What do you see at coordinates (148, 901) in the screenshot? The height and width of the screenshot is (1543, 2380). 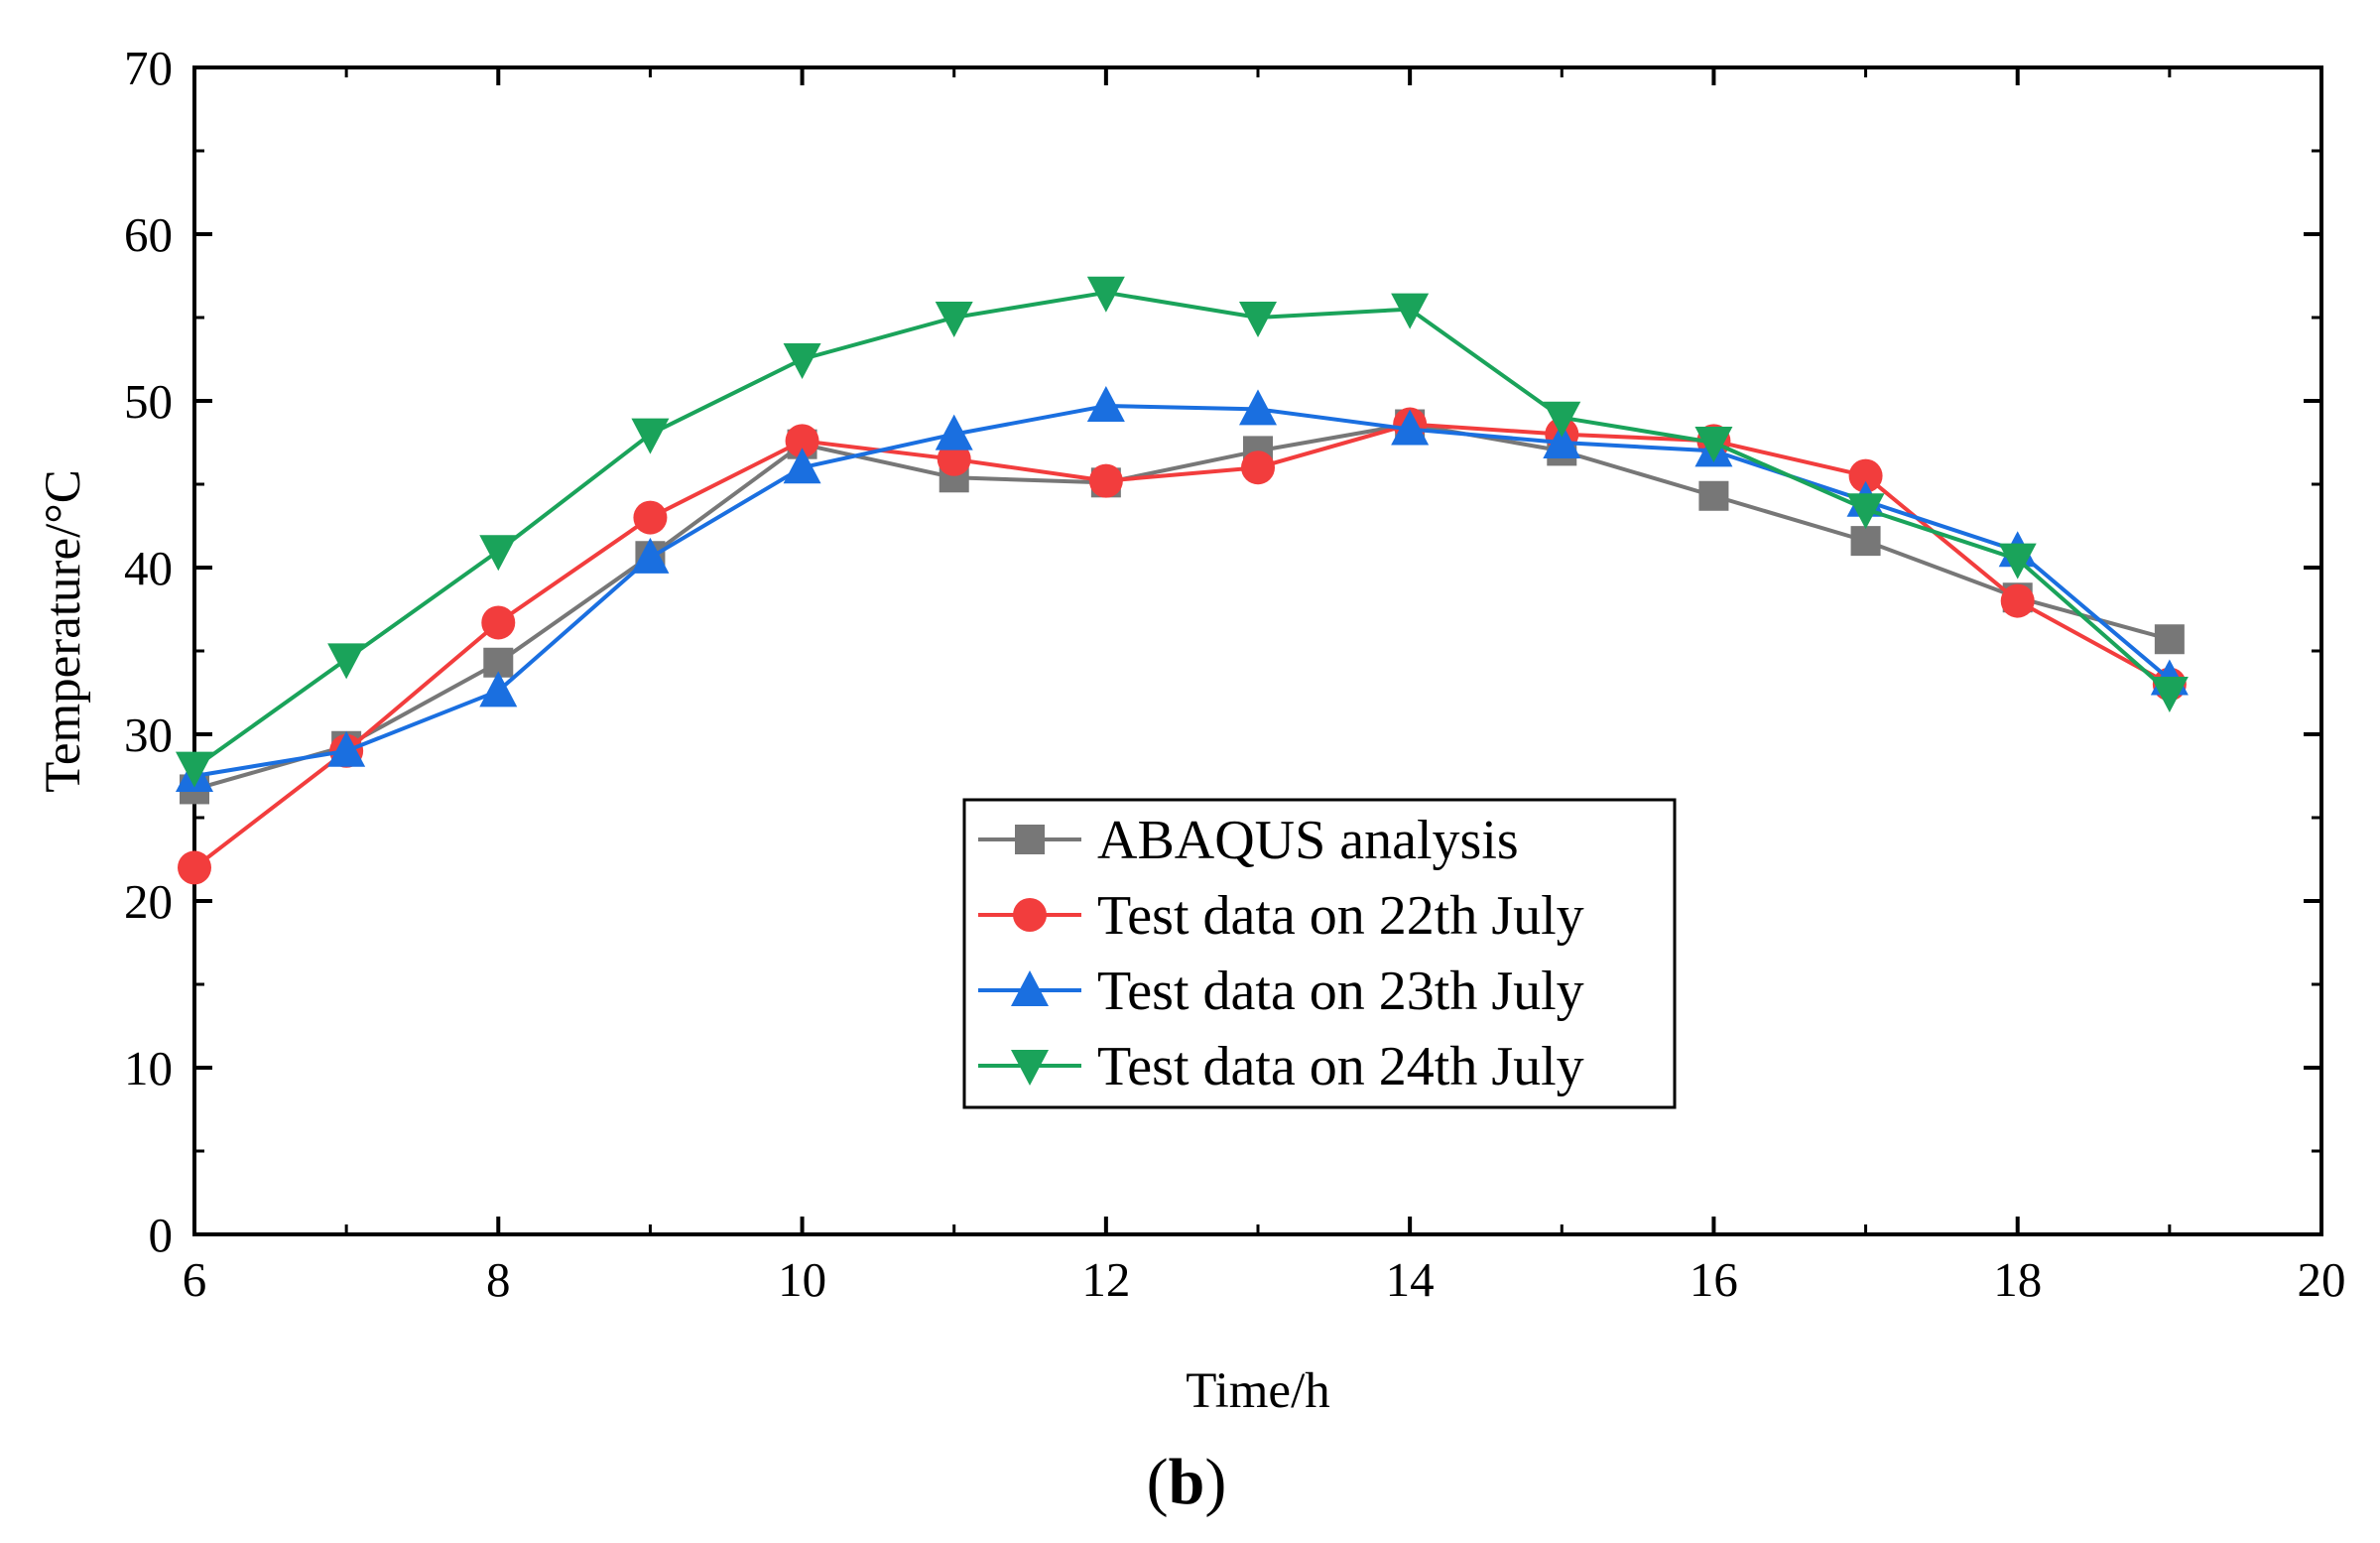 I see `y-tick-label: 20` at bounding box center [148, 901].